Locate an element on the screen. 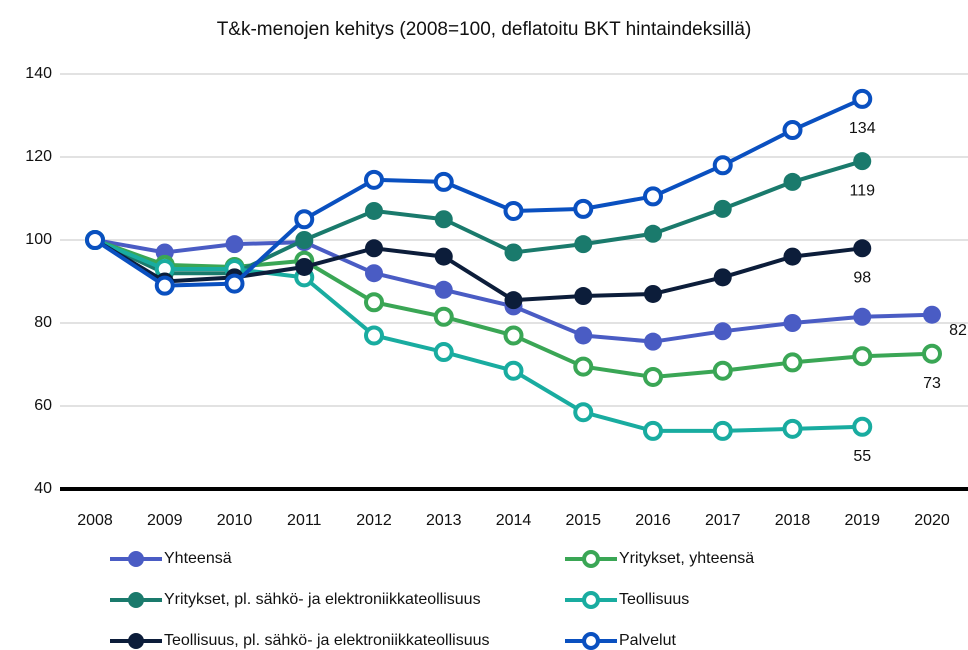 The image size is (968, 650). y-tick-label: 80 is located at coordinates (43, 322).